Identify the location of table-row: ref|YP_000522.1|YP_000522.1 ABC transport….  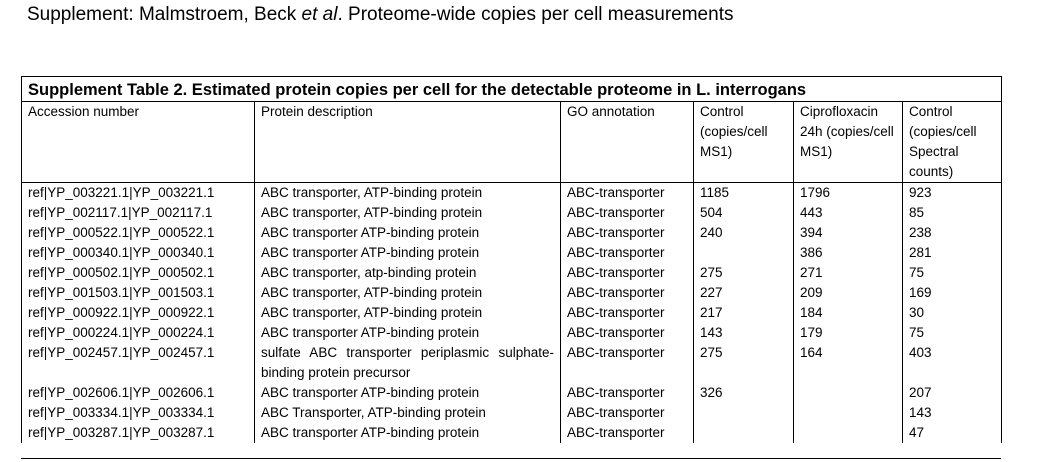
(512, 233).